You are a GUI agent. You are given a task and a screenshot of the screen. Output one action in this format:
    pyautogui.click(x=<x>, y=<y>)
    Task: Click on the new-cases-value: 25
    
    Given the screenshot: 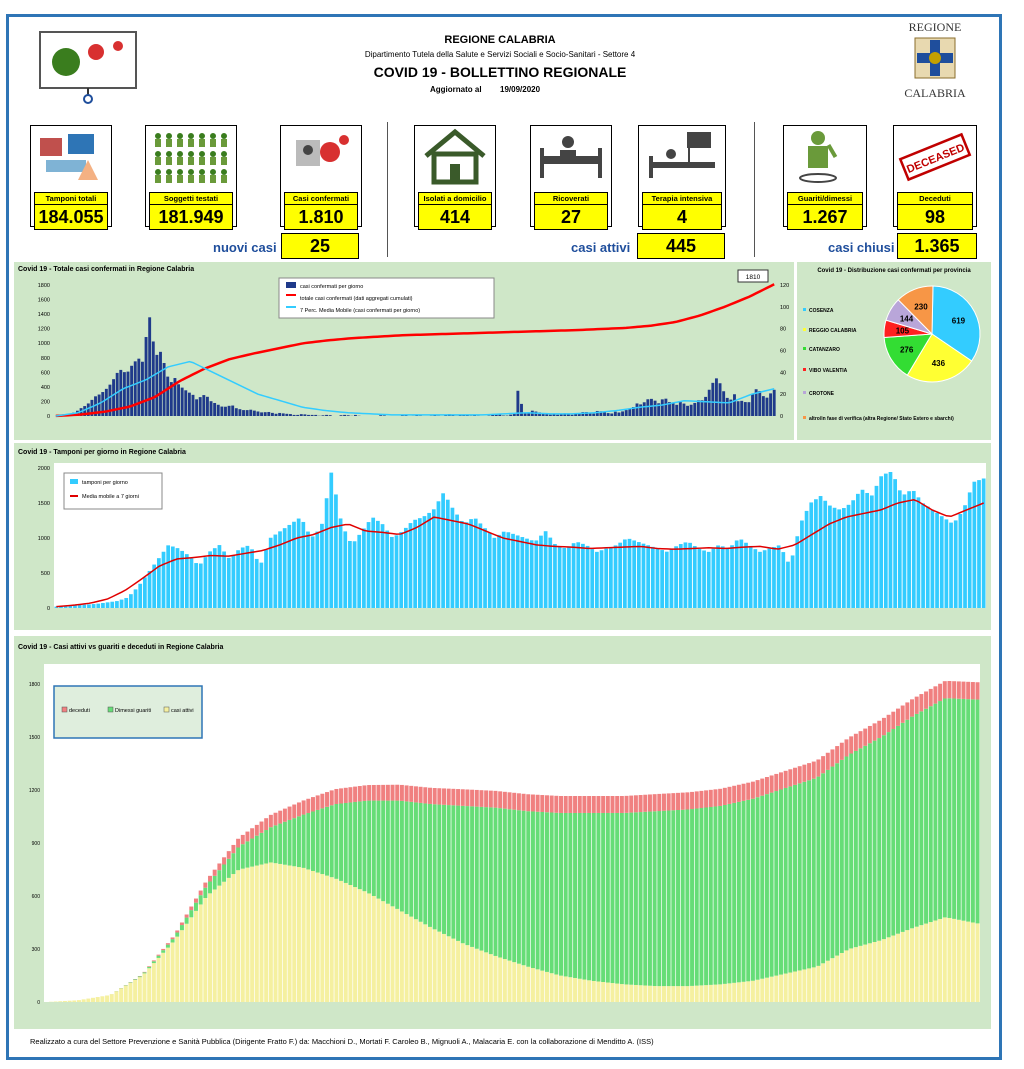 What is the action you would take?
    pyautogui.click(x=320, y=246)
    